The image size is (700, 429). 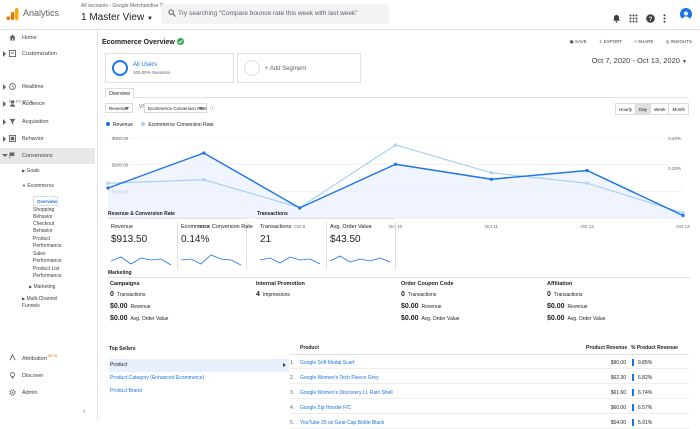 I want to click on behavior-icon, so click(x=12, y=138).